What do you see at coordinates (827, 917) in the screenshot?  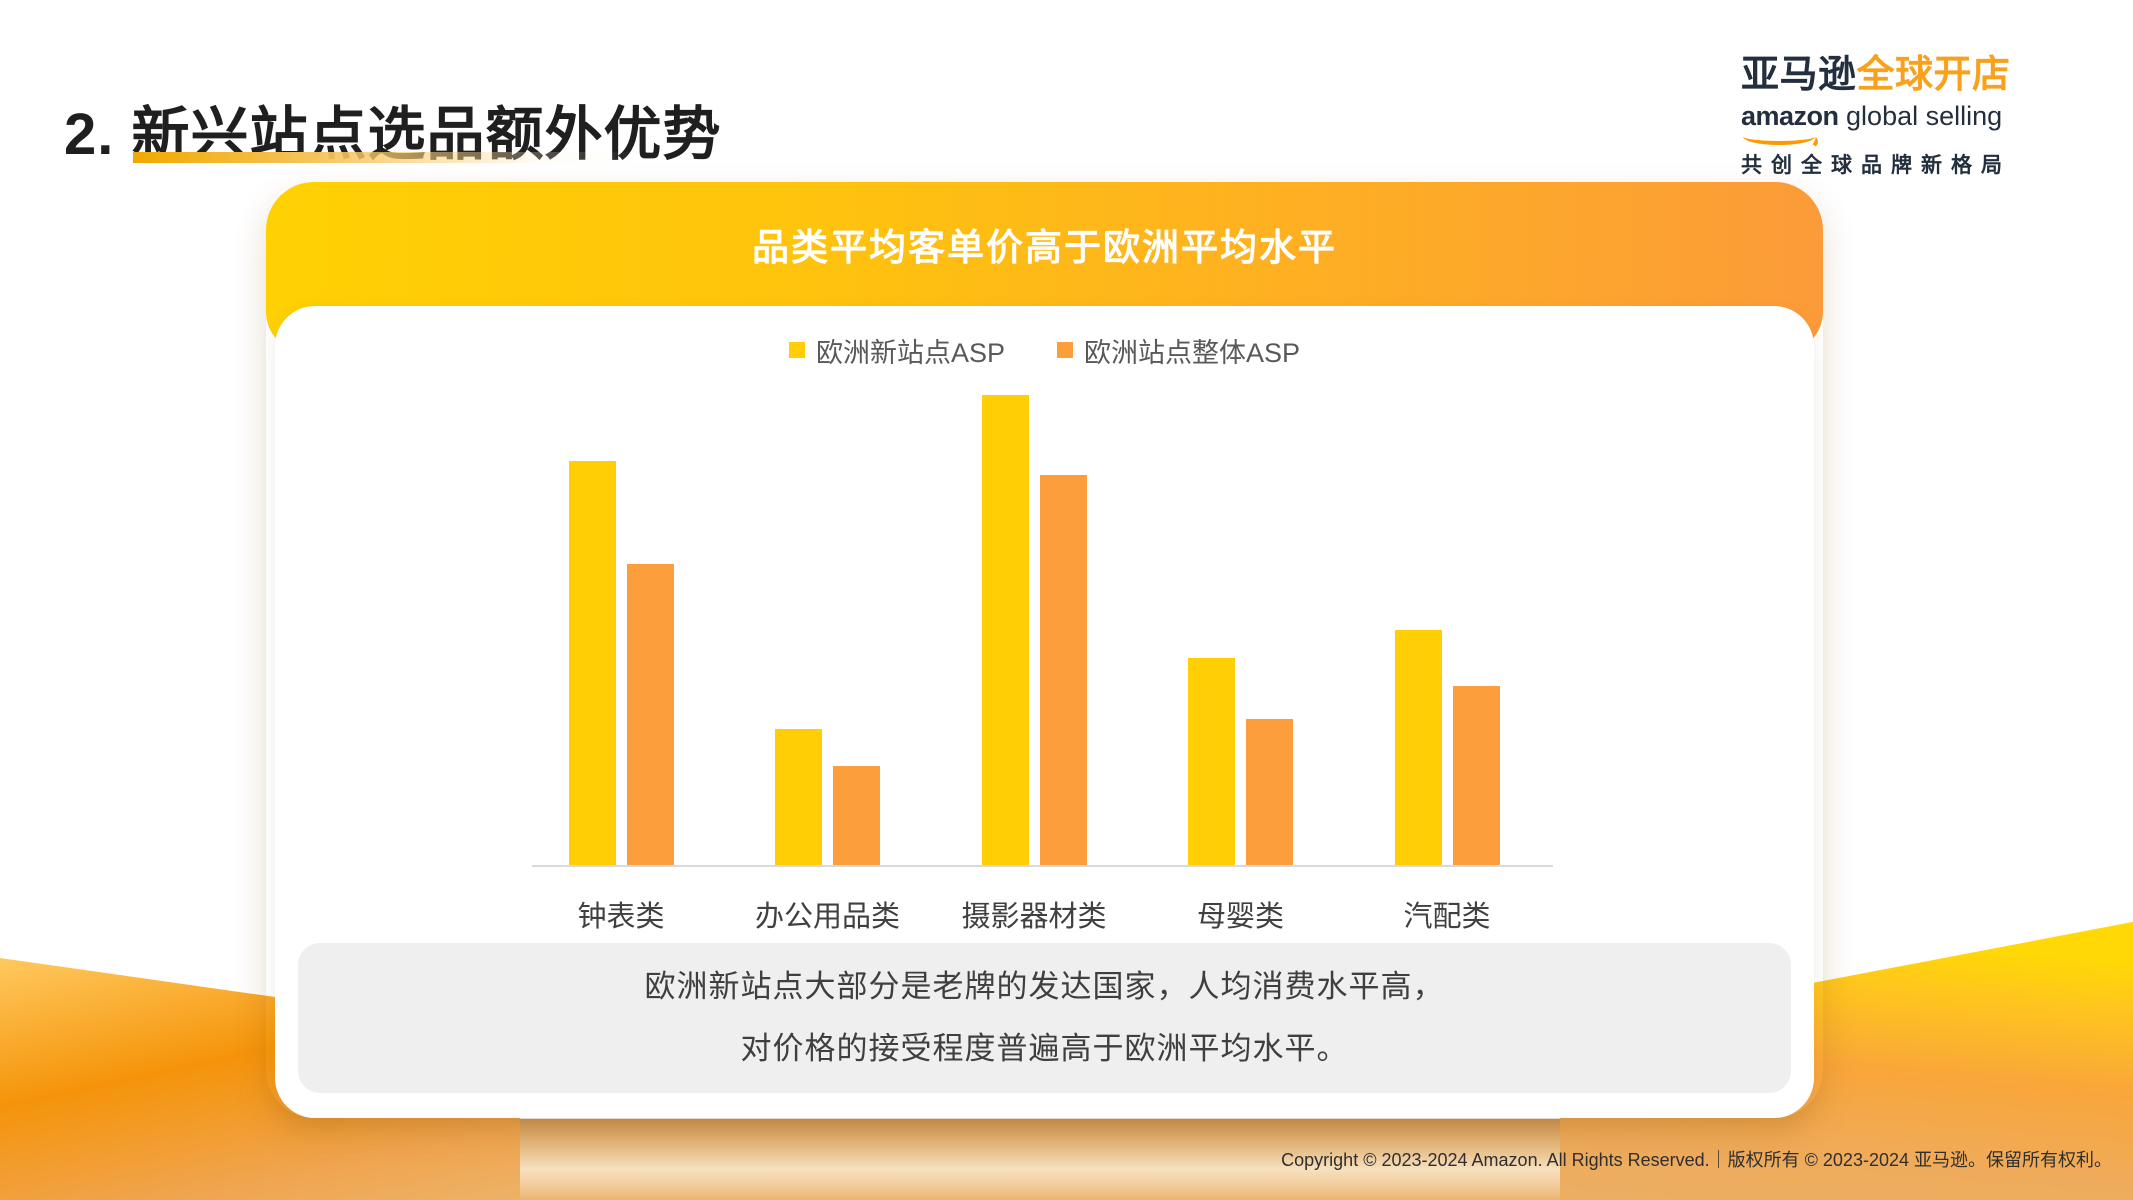 I see `category-label-2: 办公用品类` at bounding box center [827, 917].